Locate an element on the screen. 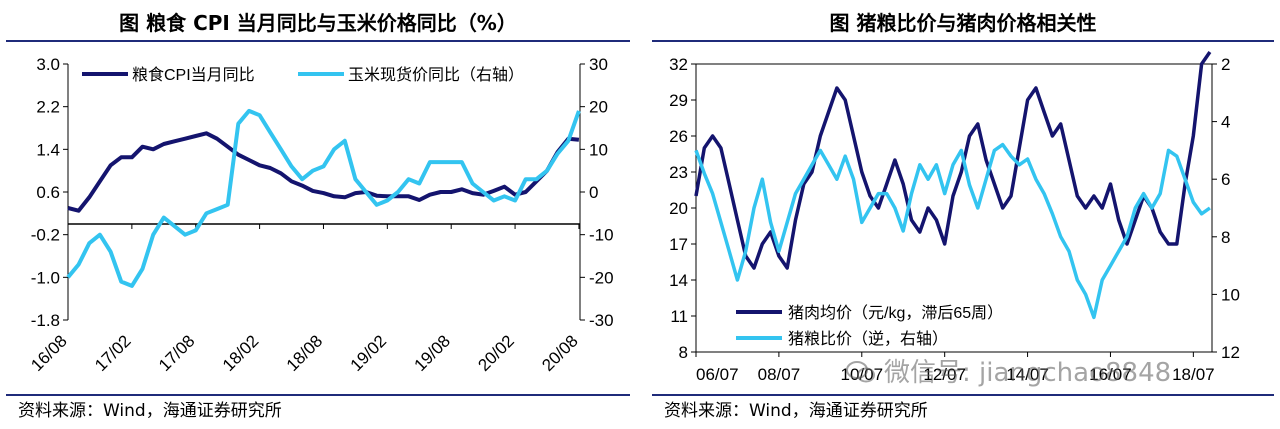  wechat-icon is located at coordinates (861, 372).